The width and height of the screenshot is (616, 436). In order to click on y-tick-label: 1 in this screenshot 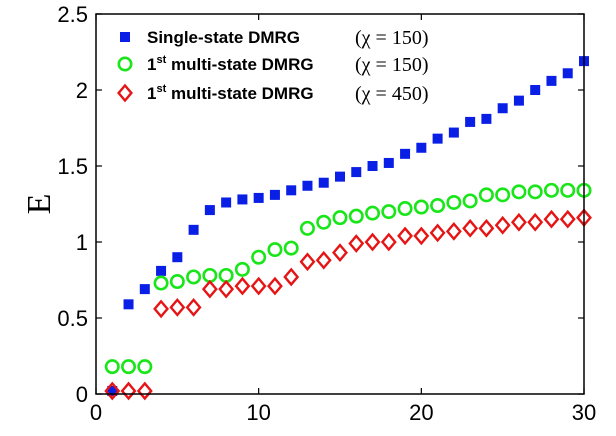, I will do `click(82, 242)`.